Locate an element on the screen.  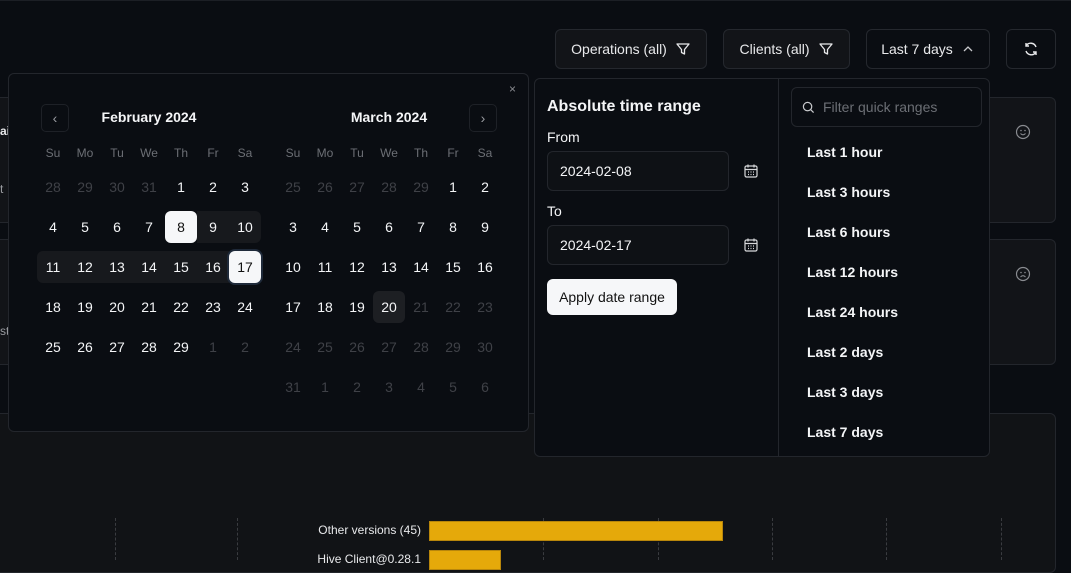
date-range-button: Last 7 days is located at coordinates (928, 49).